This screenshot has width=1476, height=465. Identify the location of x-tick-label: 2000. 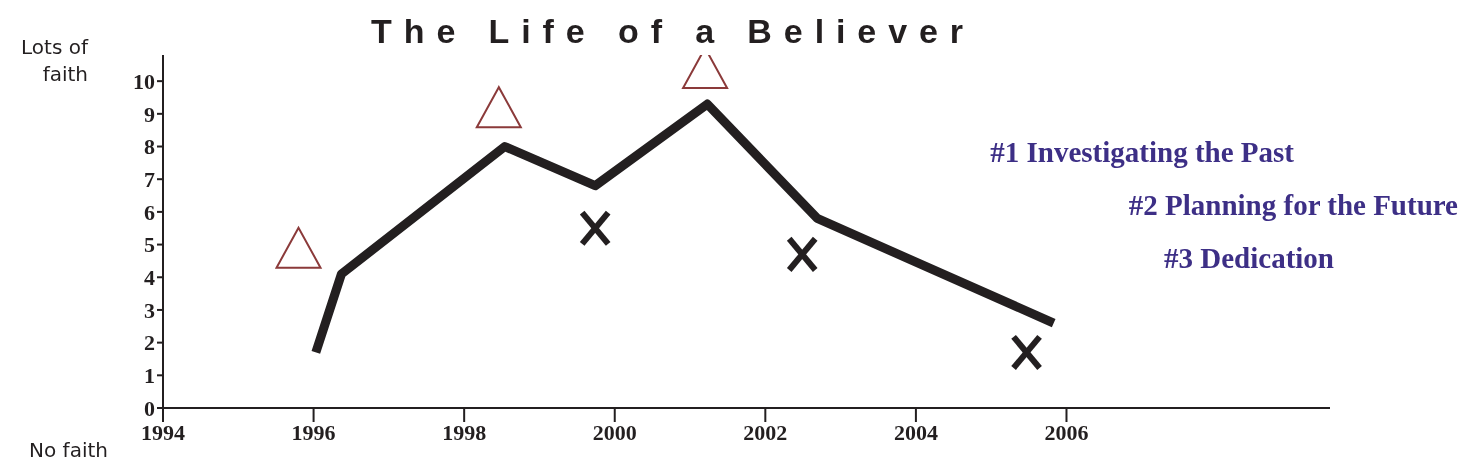
(614, 432).